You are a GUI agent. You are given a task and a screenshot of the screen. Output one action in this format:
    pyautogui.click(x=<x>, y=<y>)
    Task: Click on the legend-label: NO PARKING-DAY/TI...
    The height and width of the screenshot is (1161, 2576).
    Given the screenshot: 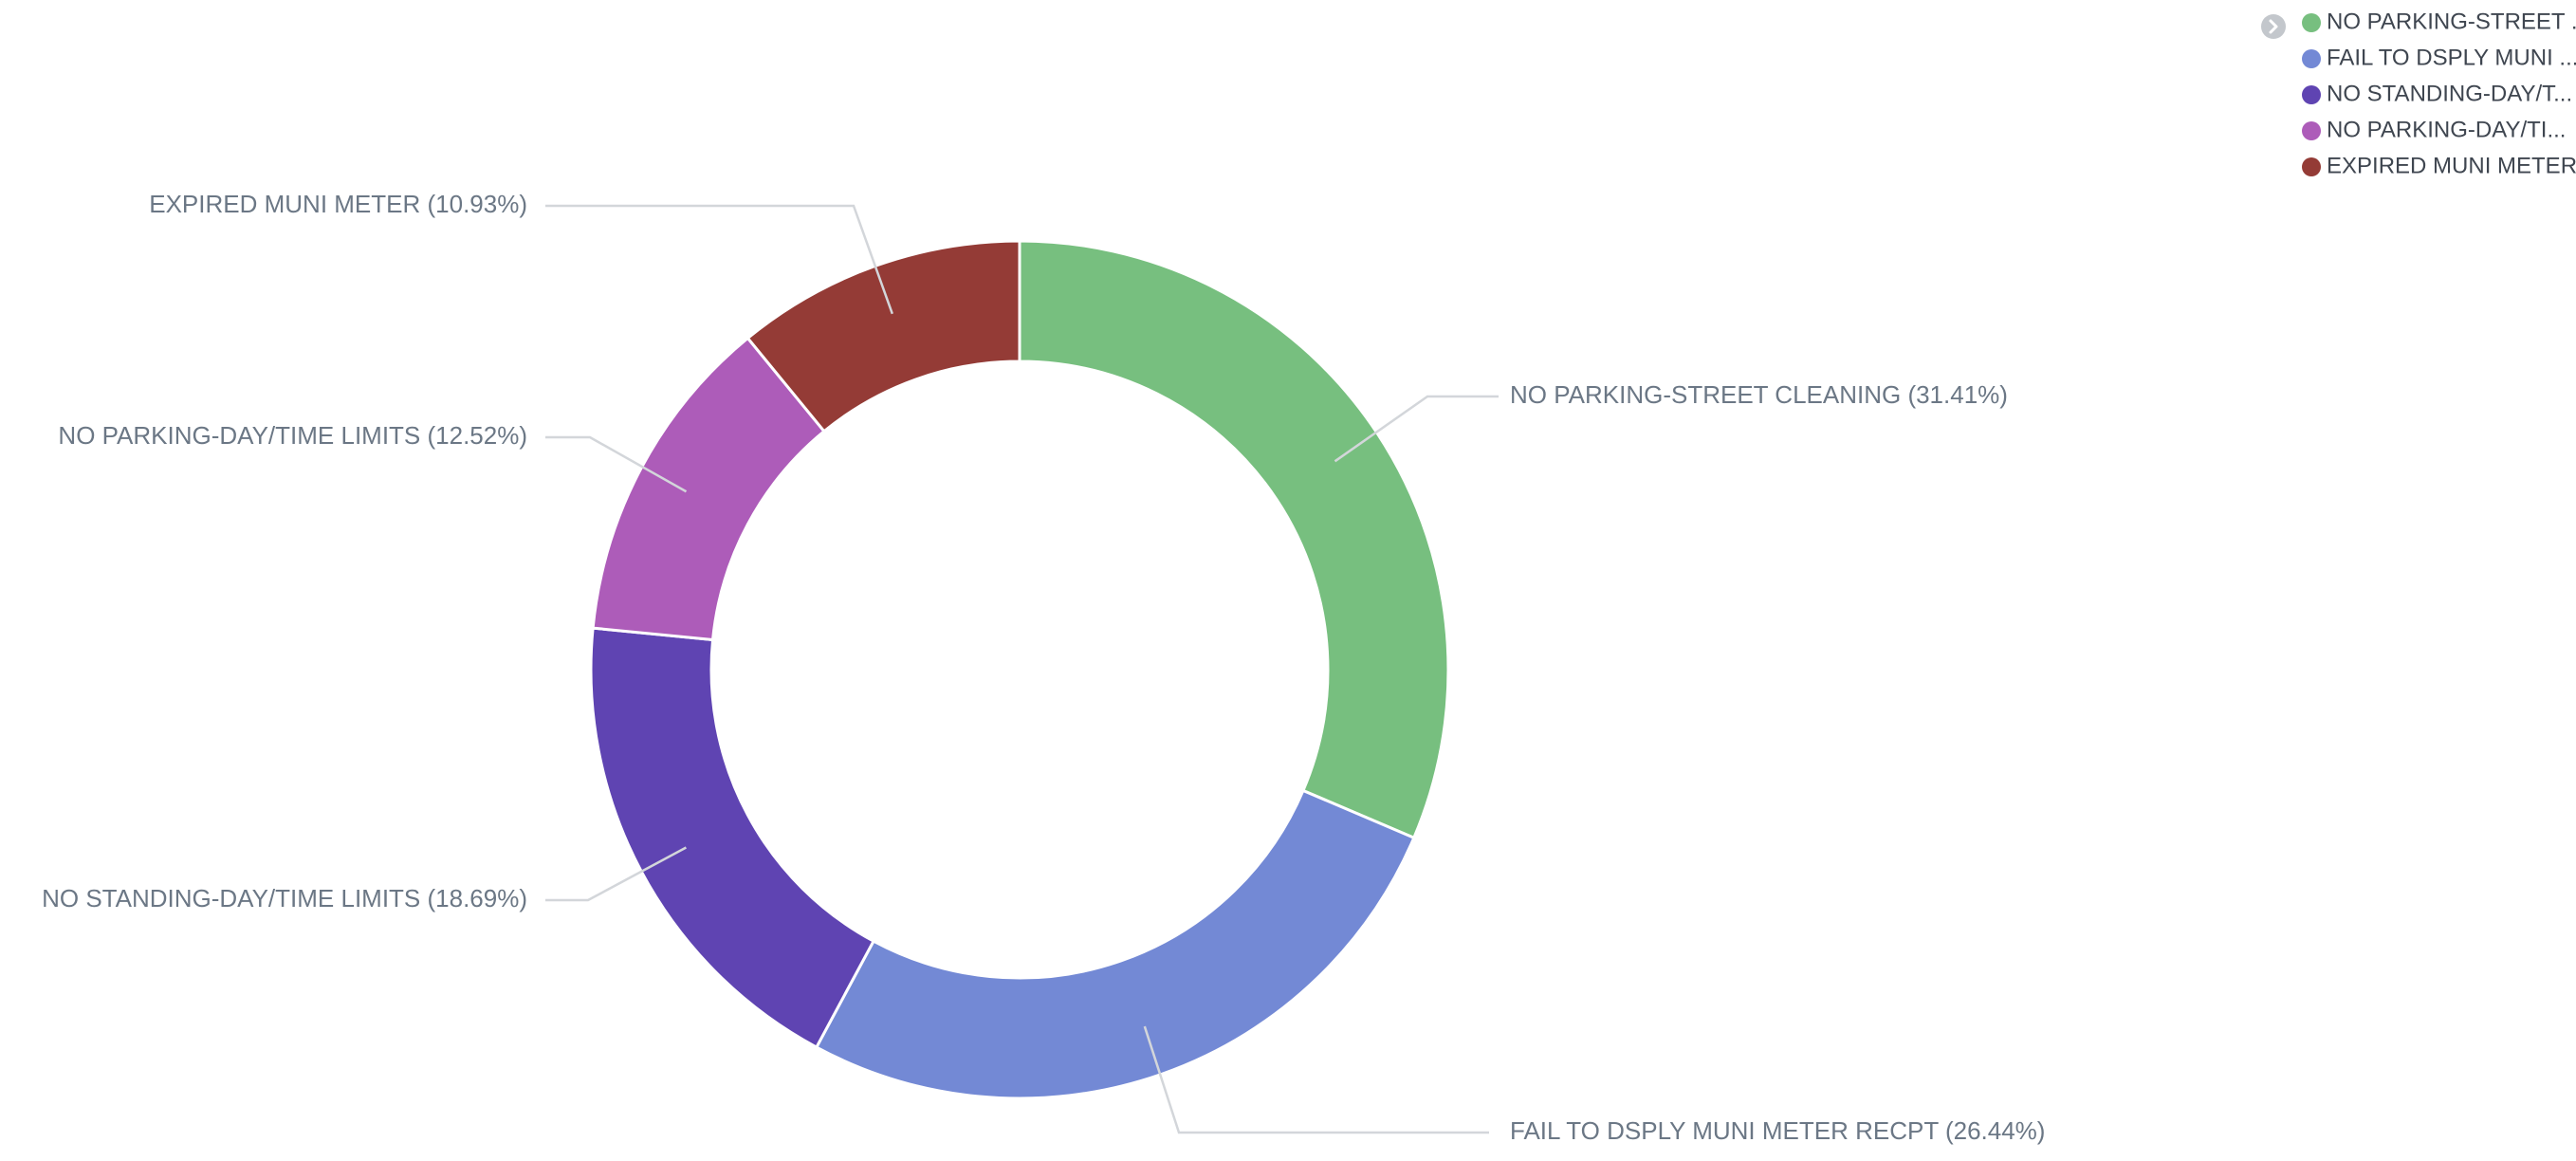 What is the action you would take?
    pyautogui.click(x=2446, y=130)
    